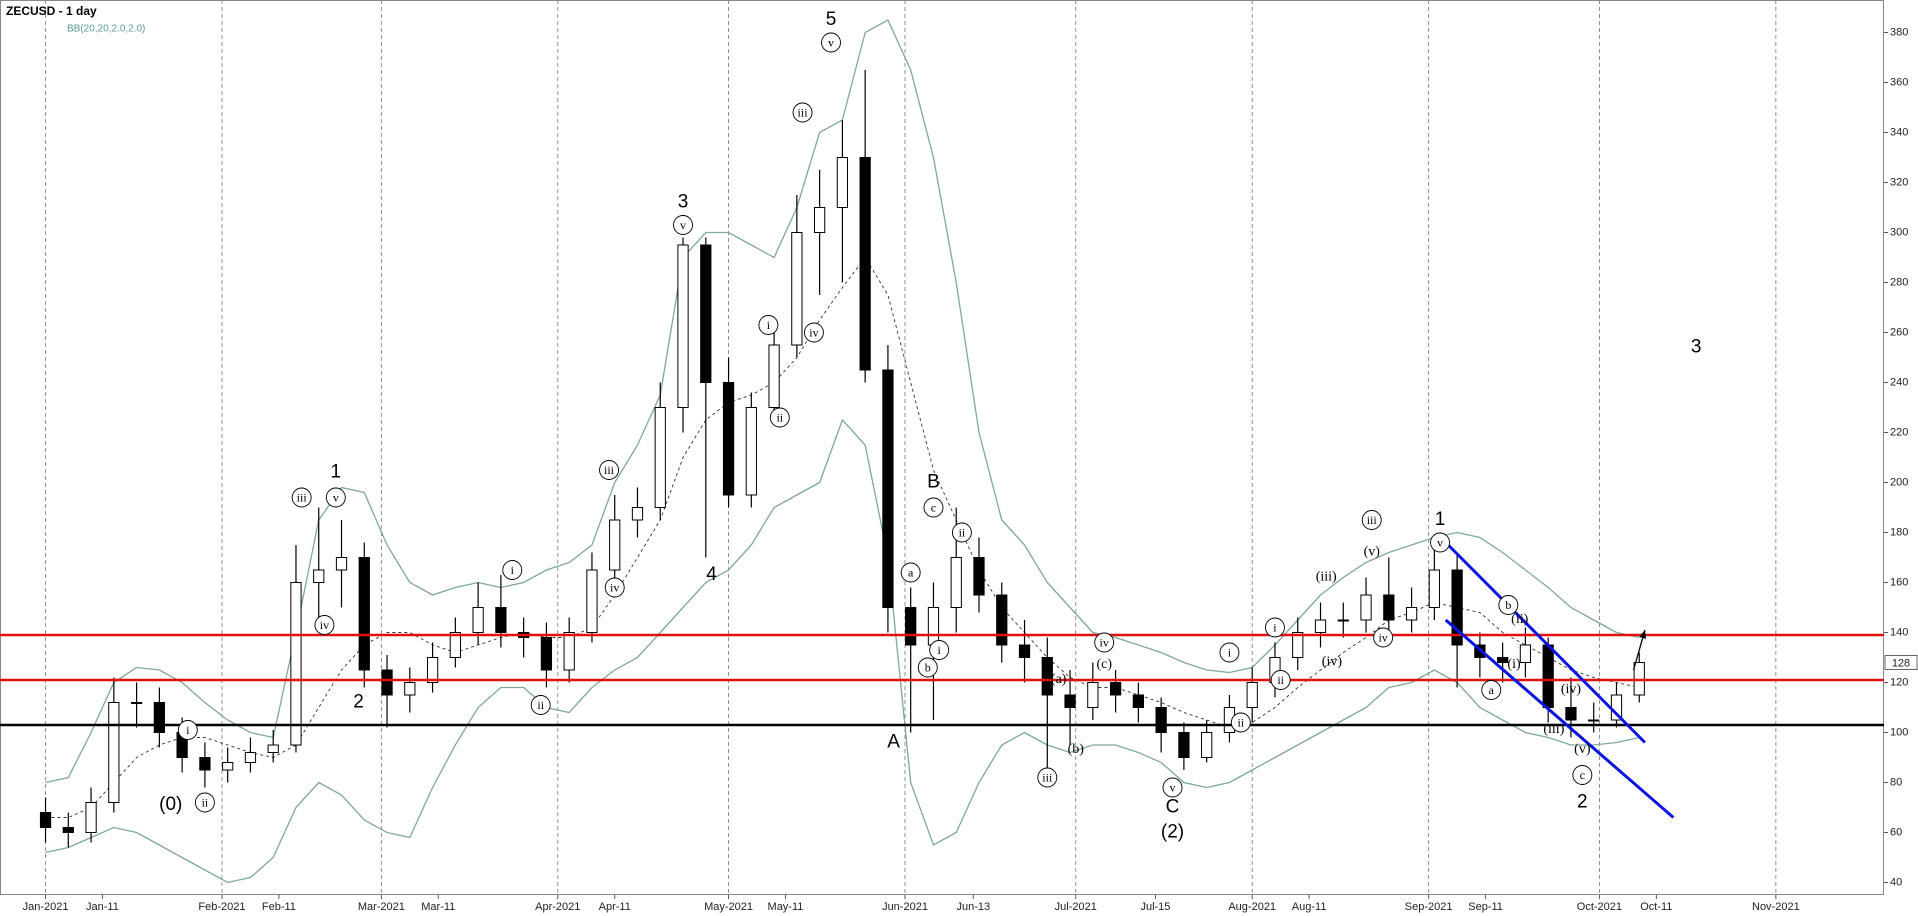  What do you see at coordinates (1899, 432) in the screenshot?
I see `y-tick-label: 220` at bounding box center [1899, 432].